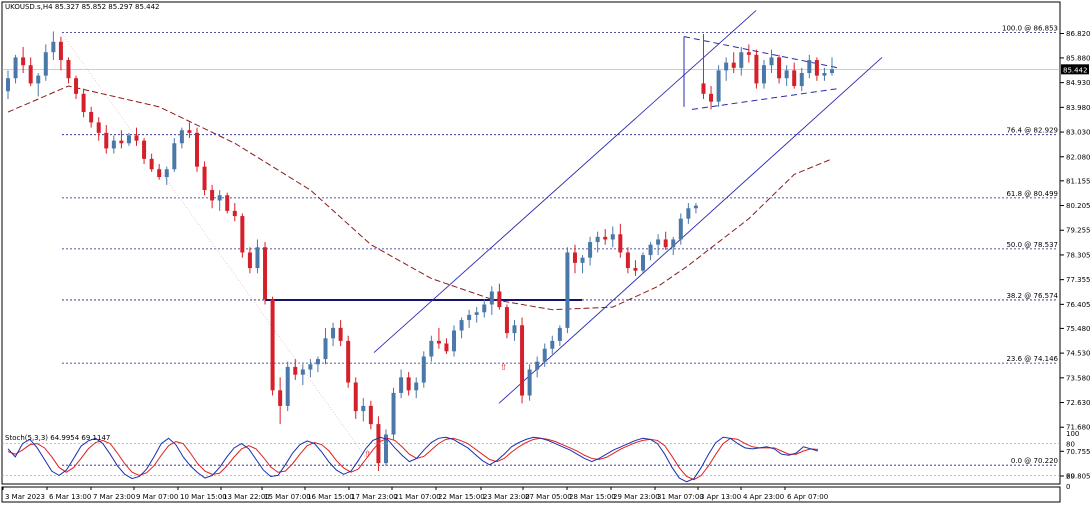  I want to click on time-tick-label: 4 Apr 23:00, so click(763, 497).